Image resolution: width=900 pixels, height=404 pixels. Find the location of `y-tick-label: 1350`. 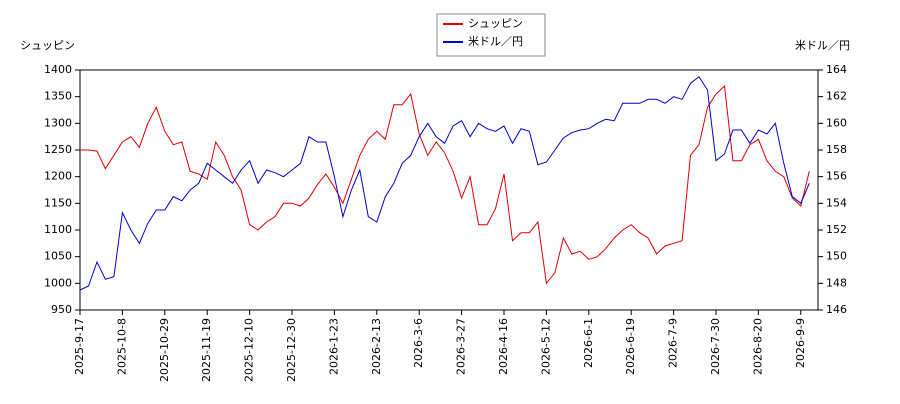

y-tick-label: 1350 is located at coordinates (58, 96).